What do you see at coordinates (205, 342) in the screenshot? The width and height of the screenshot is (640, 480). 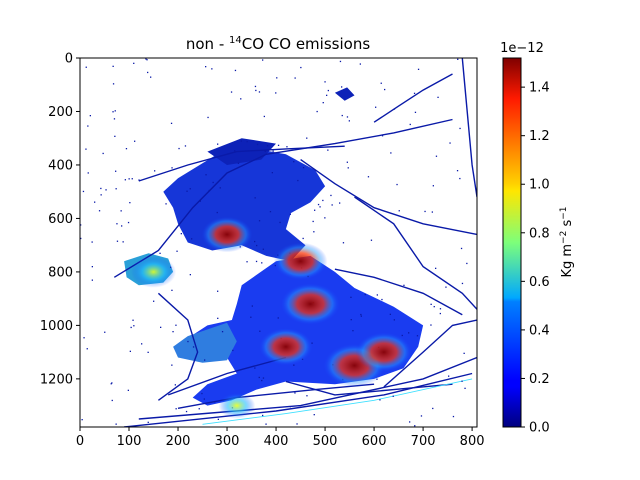 I see `landmass-wales` at bounding box center [205, 342].